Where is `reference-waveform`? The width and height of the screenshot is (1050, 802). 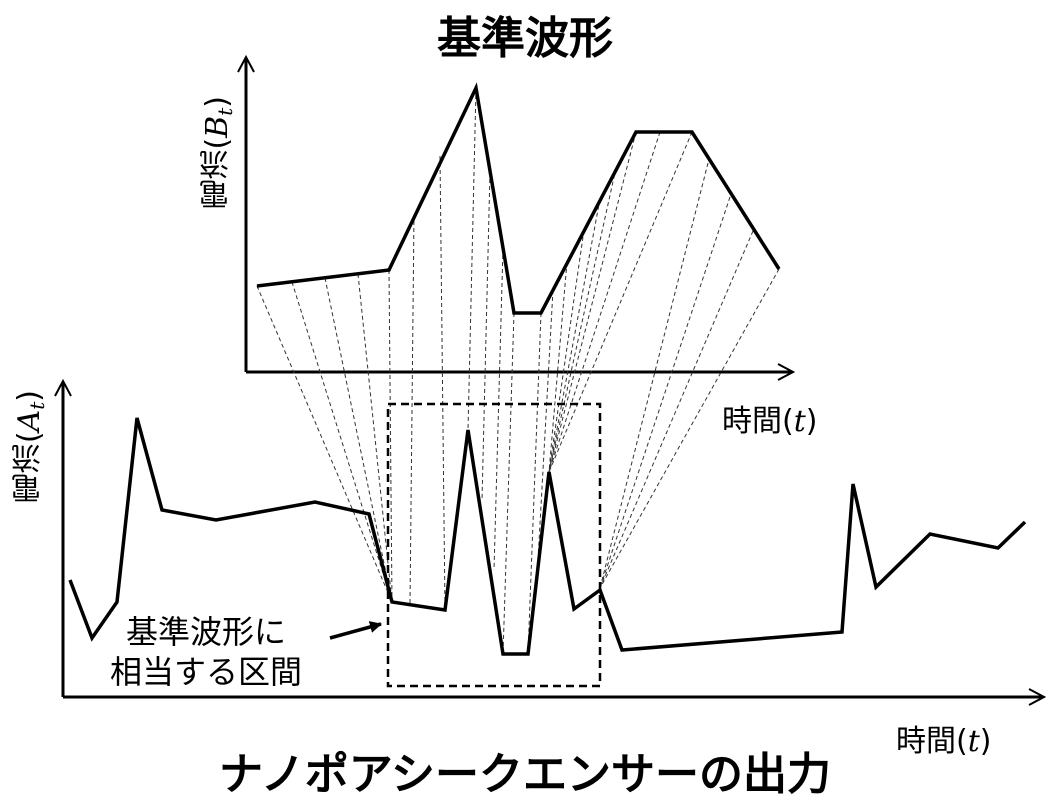 reference-waveform is located at coordinates (518, 198).